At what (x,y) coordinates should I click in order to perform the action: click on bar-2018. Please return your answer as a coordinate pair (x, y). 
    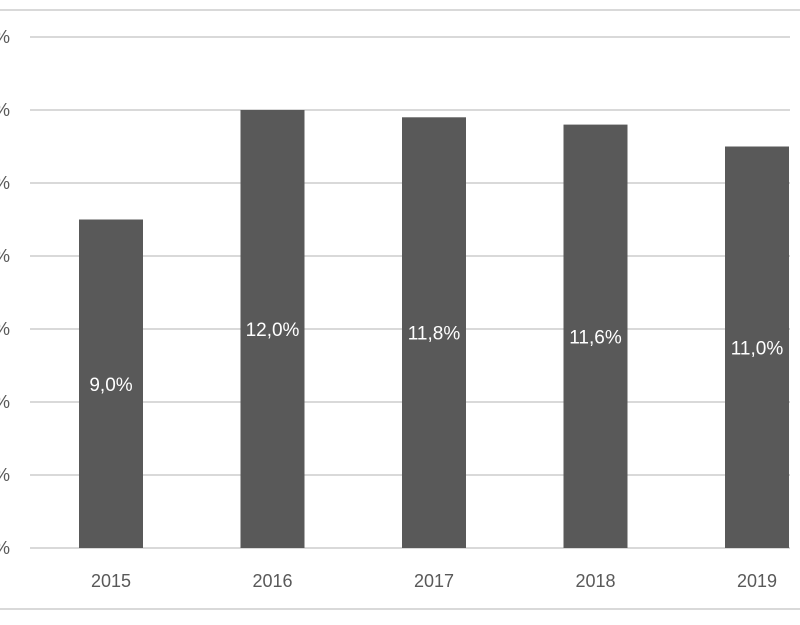
    Looking at the image, I should click on (595, 336).